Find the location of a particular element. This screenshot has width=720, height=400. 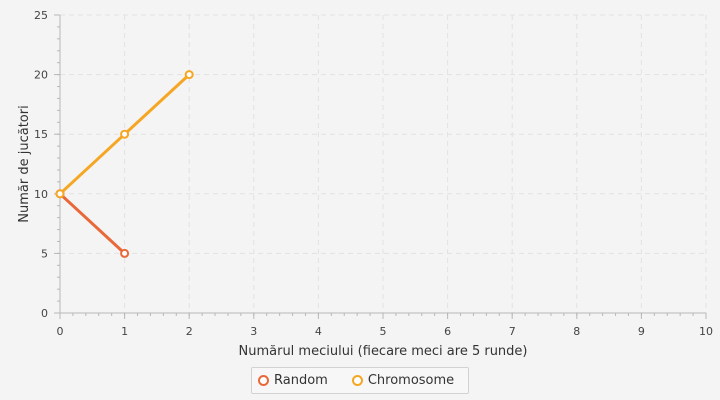

x-tick-label: 8 is located at coordinates (576, 331).